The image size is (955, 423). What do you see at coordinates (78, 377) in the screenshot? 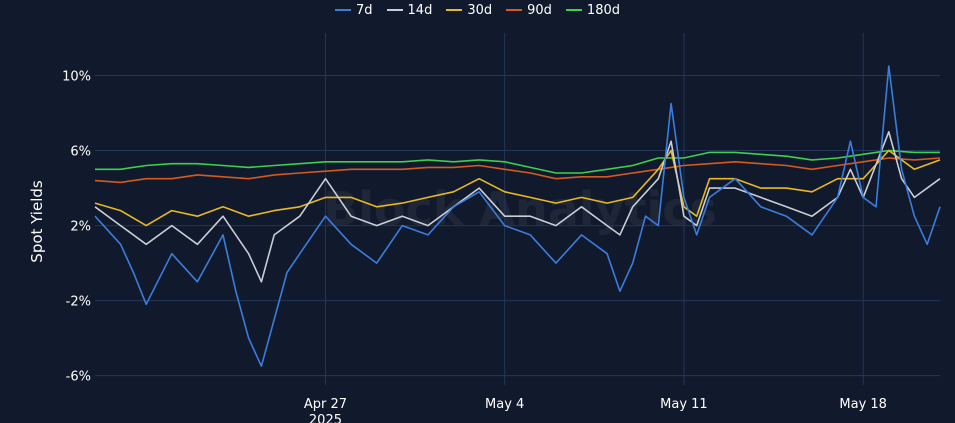
I see `y-tick-label: -6%` at bounding box center [78, 377].